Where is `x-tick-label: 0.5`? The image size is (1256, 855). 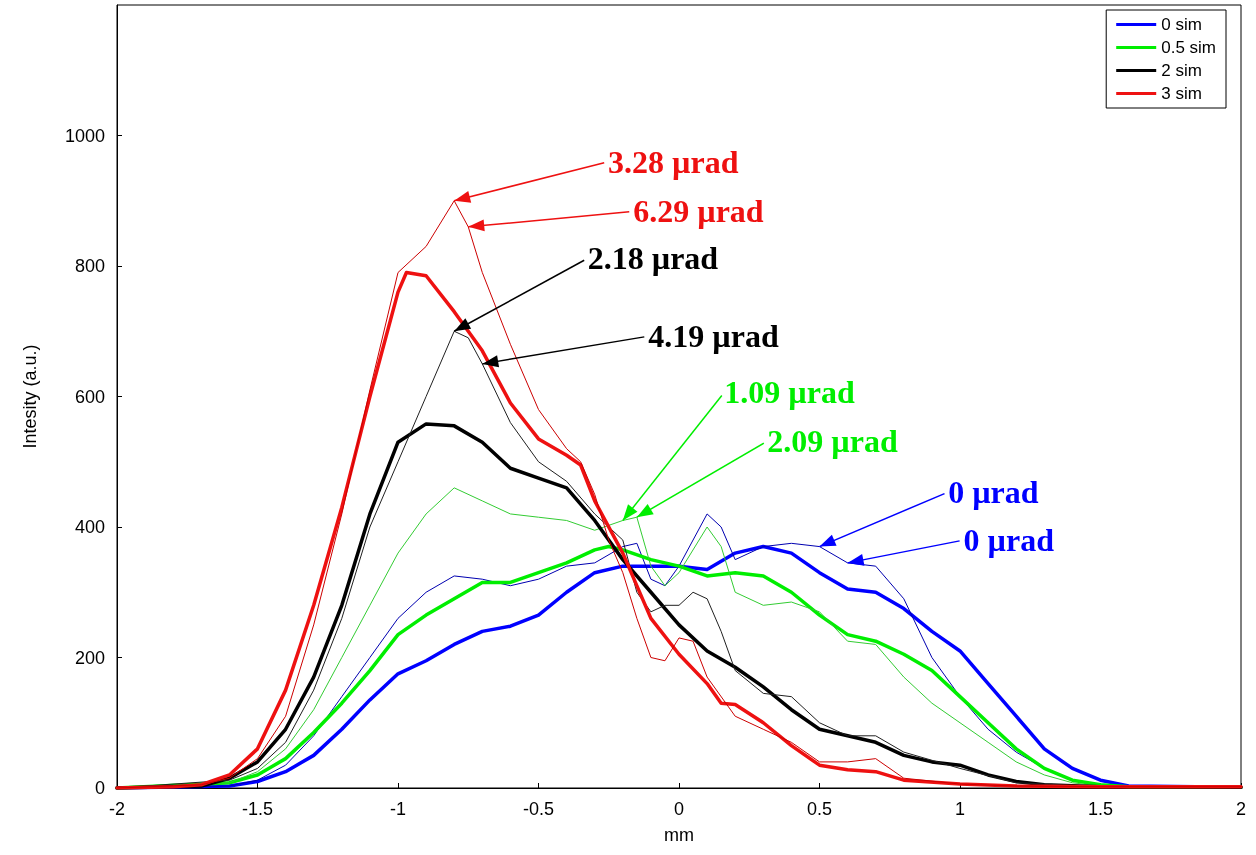 x-tick-label: 0.5 is located at coordinates (819, 809).